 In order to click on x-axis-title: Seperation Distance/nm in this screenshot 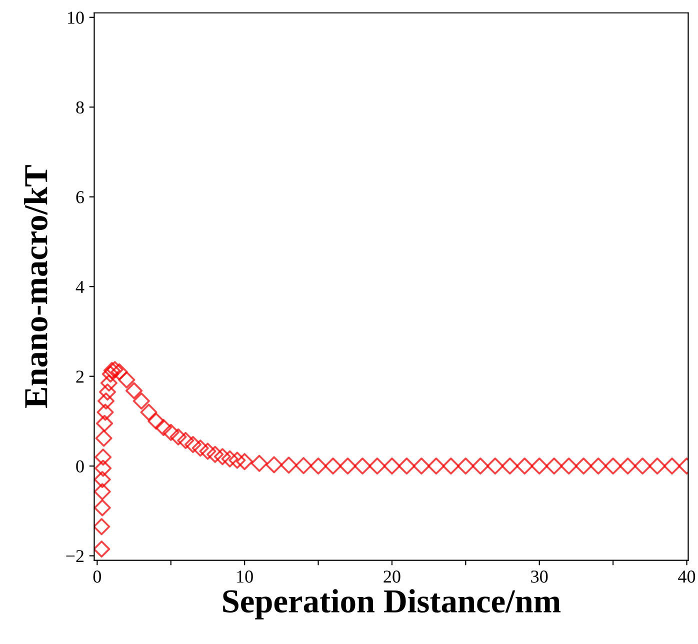, I will do `click(392, 604)`.